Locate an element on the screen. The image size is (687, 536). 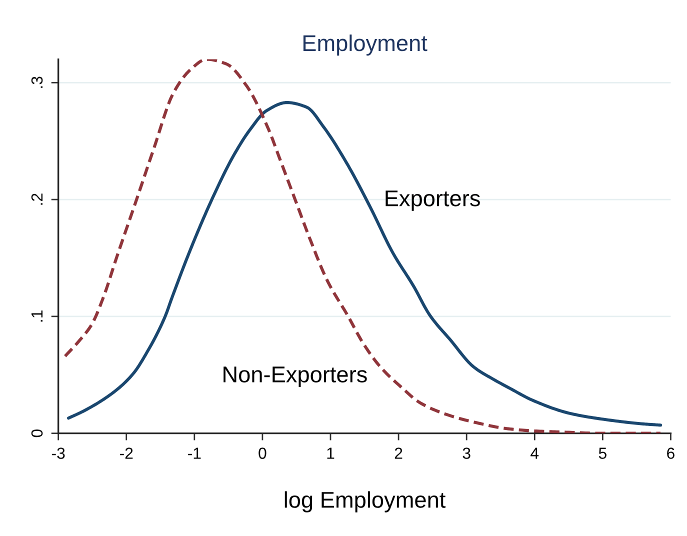
series-label: Exporters is located at coordinates (433, 200).